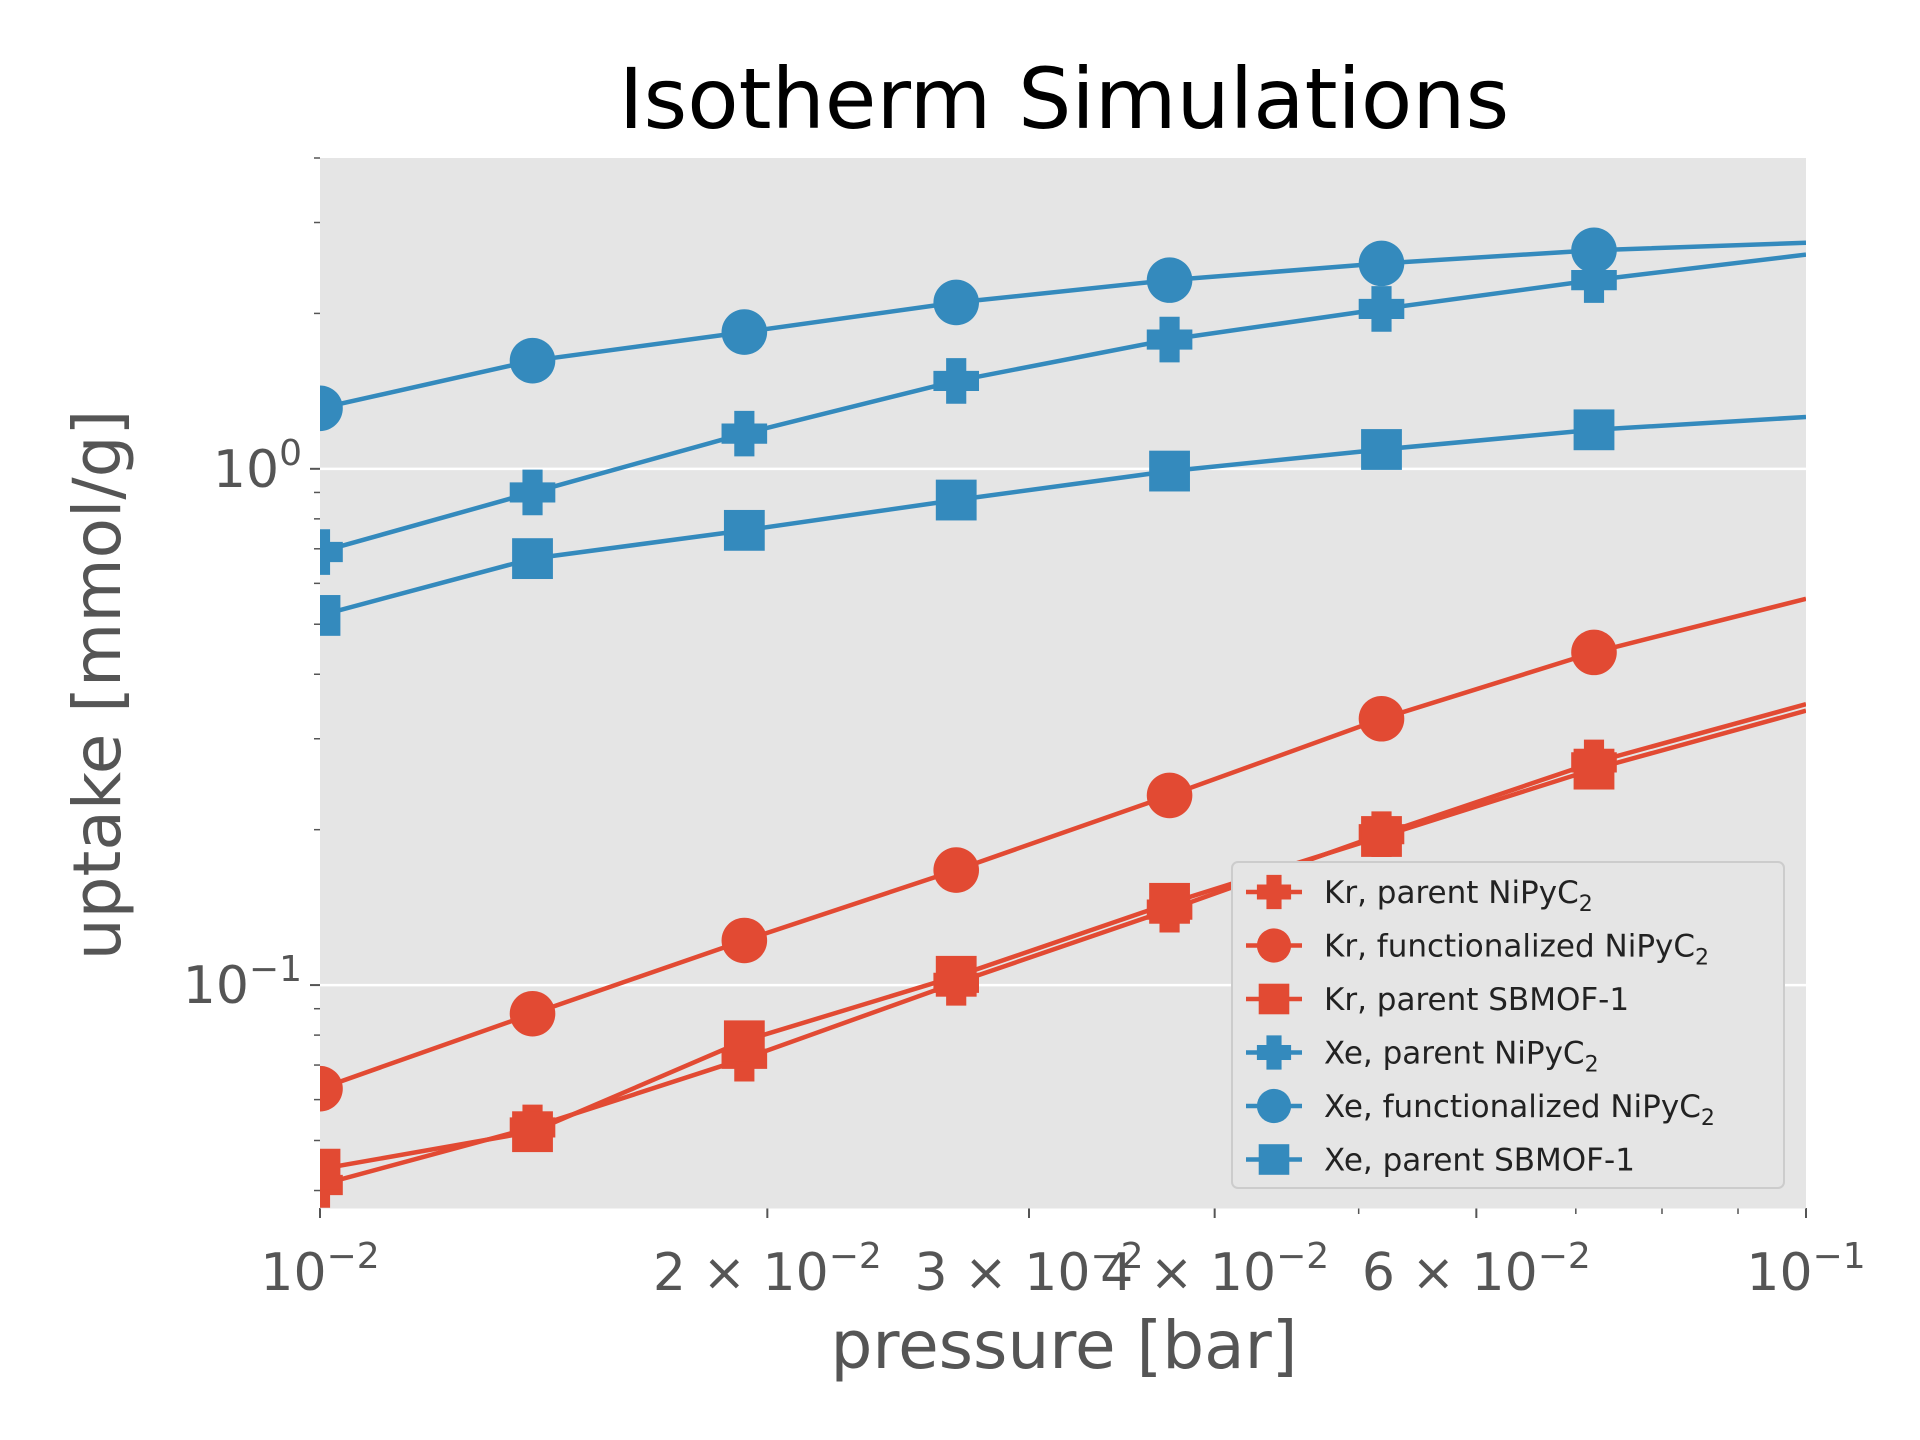 This screenshot has height=1440, width=1920. What do you see at coordinates (1064, 99) in the screenshot?
I see `chart-title: Isotherm Simulations` at bounding box center [1064, 99].